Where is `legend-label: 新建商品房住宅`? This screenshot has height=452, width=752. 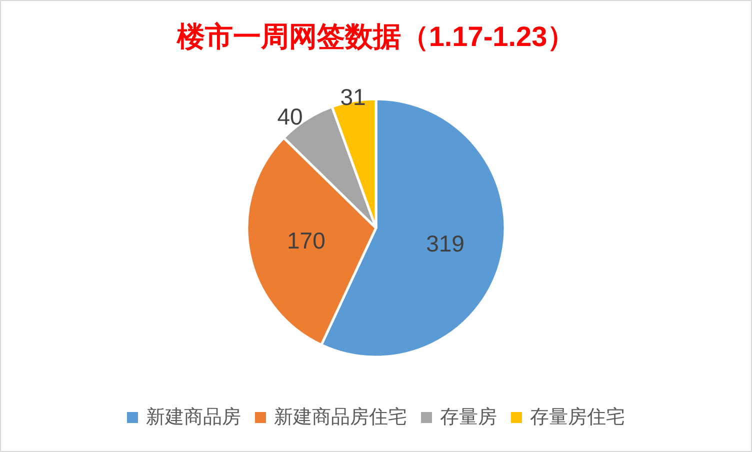 legend-label: 新建商品房住宅 is located at coordinates (340, 417).